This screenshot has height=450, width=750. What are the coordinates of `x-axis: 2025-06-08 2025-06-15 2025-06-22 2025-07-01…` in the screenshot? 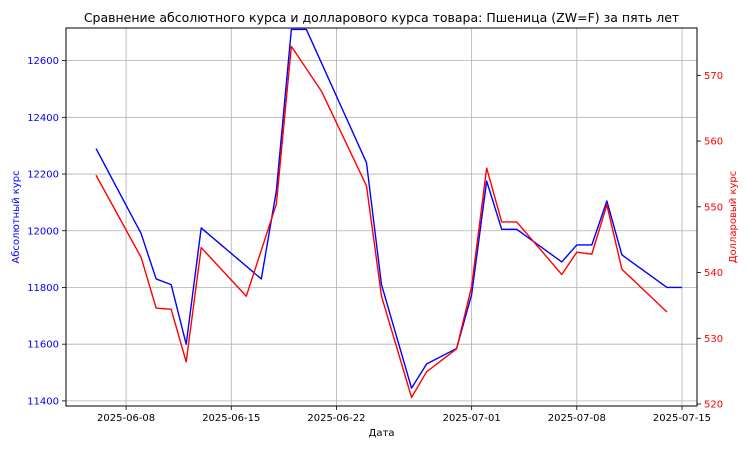 It's located at (404, 415).